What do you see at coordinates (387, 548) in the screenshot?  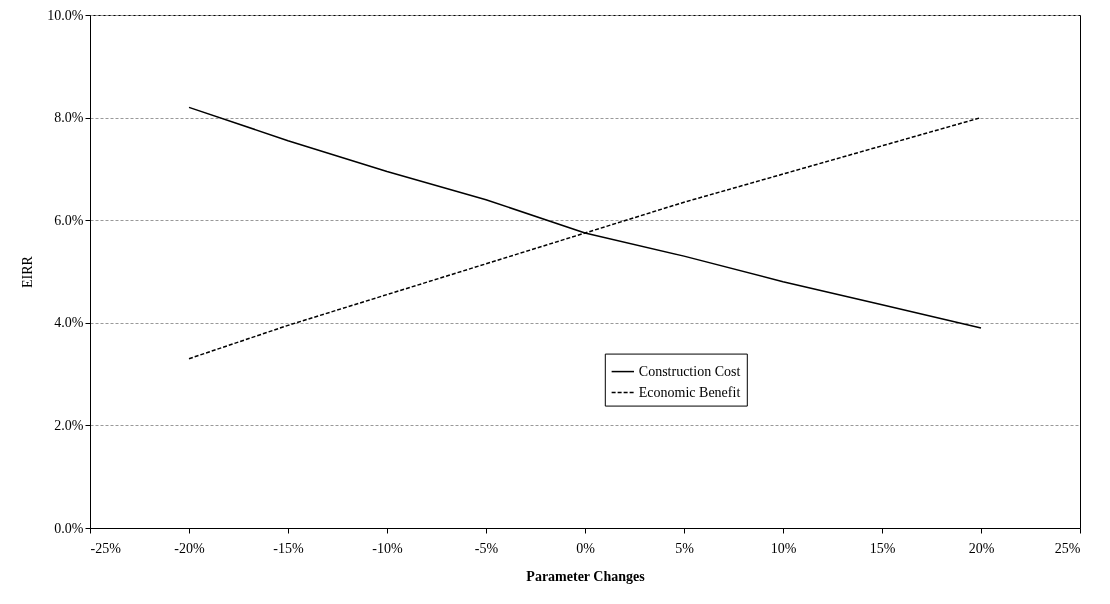 I see `x-tick-label: -10%` at bounding box center [387, 548].